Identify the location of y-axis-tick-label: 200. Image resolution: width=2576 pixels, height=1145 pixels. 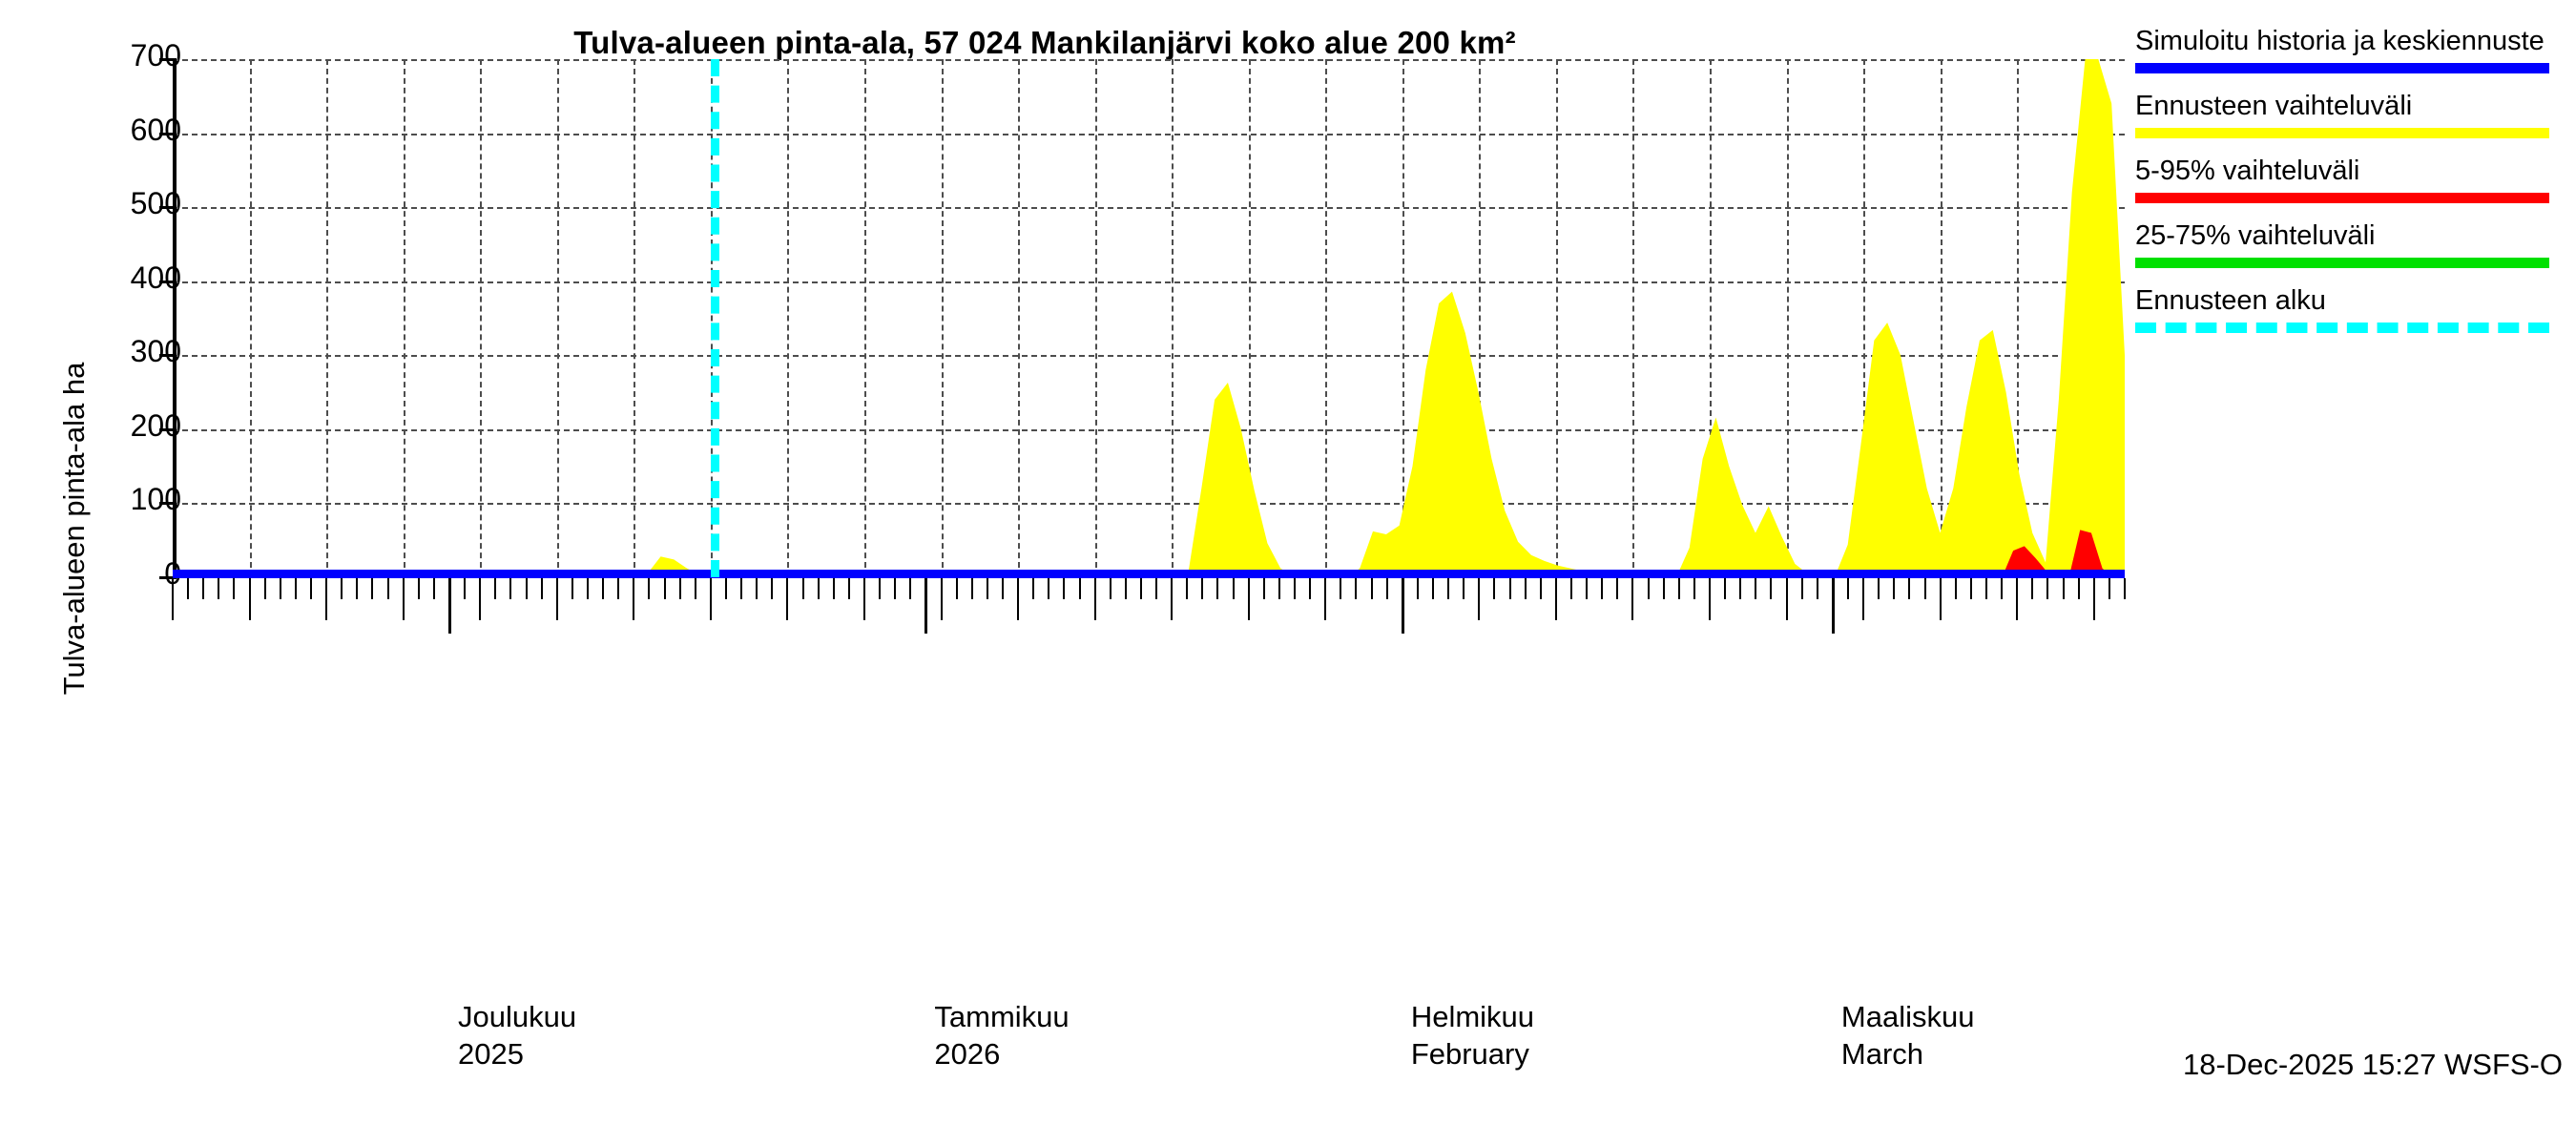
(155, 425).